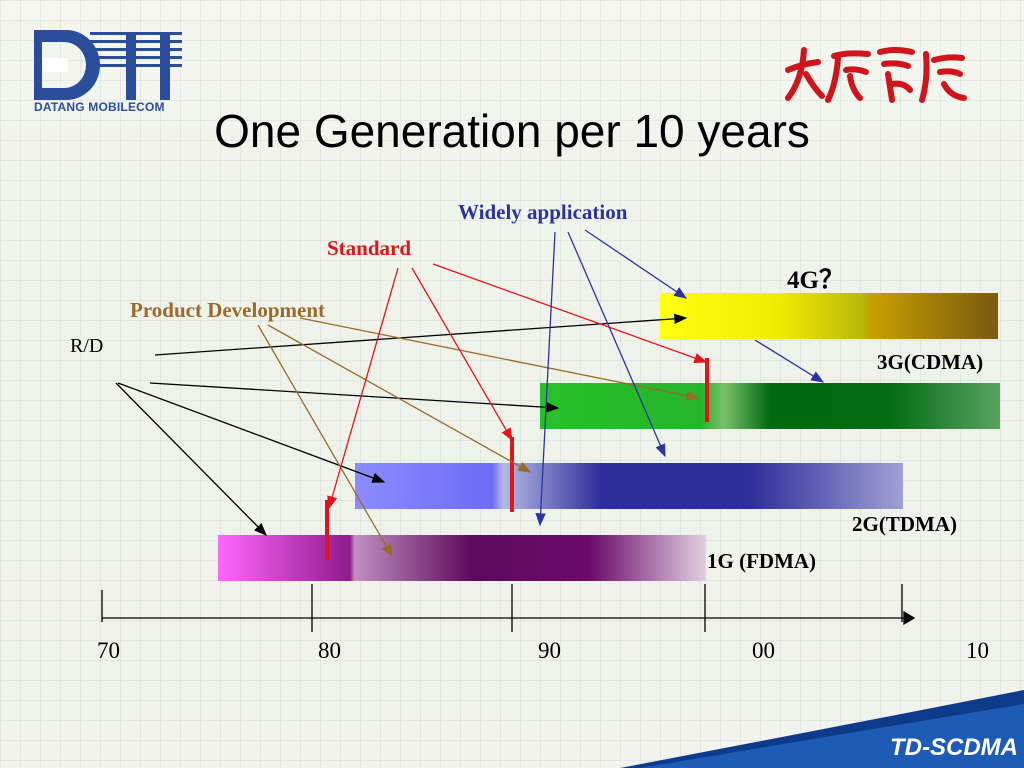 The width and height of the screenshot is (1024, 768). What do you see at coordinates (629, 486) in the screenshot?
I see `g2-bar` at bounding box center [629, 486].